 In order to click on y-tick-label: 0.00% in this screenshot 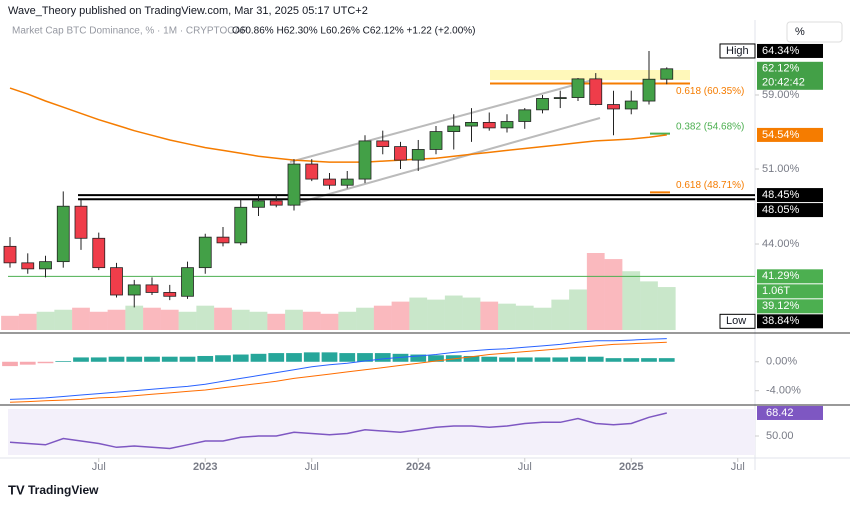, I will do `click(781, 362)`.